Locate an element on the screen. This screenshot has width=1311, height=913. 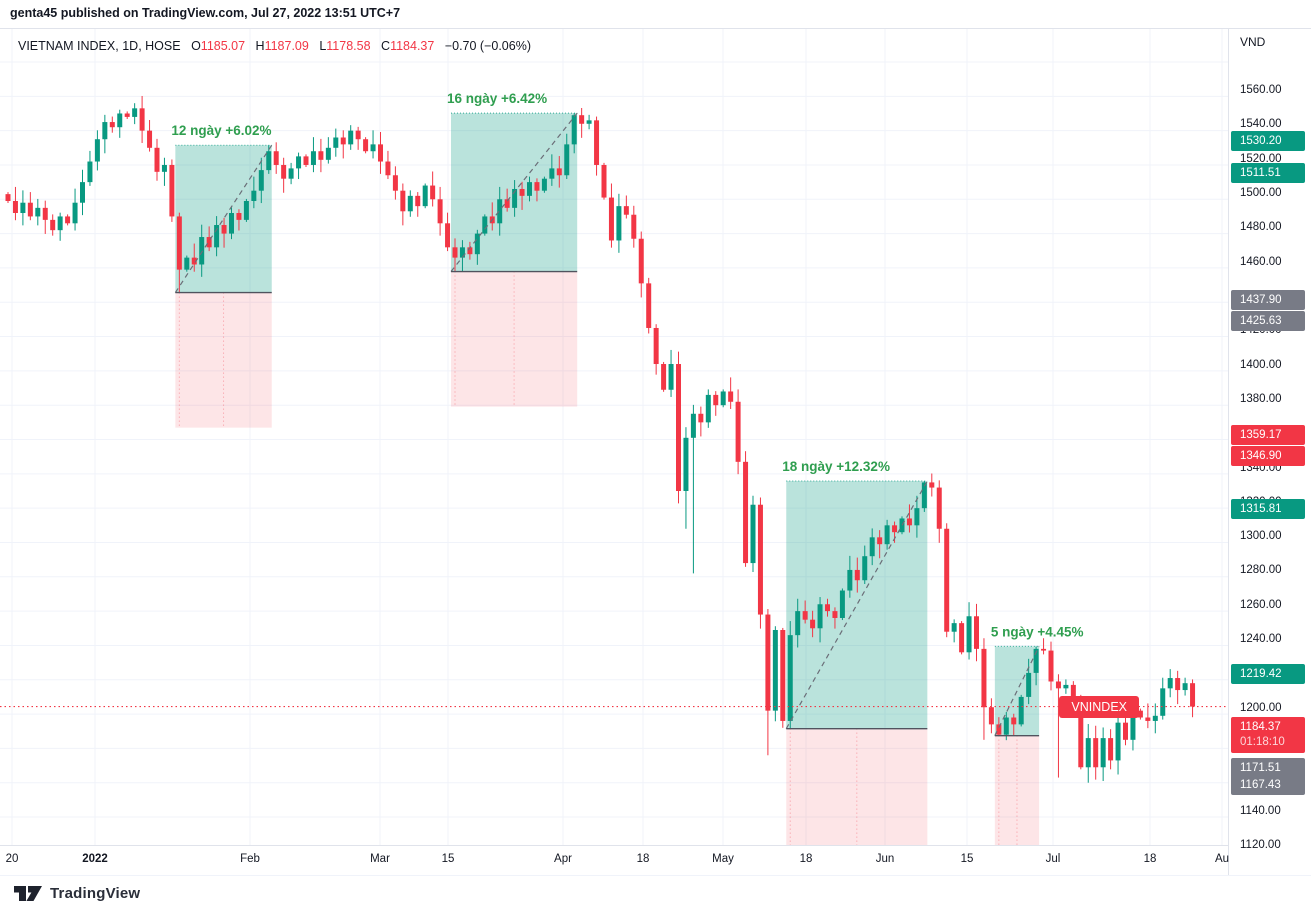
time-axis-label: 15 is located at coordinates (967, 859).